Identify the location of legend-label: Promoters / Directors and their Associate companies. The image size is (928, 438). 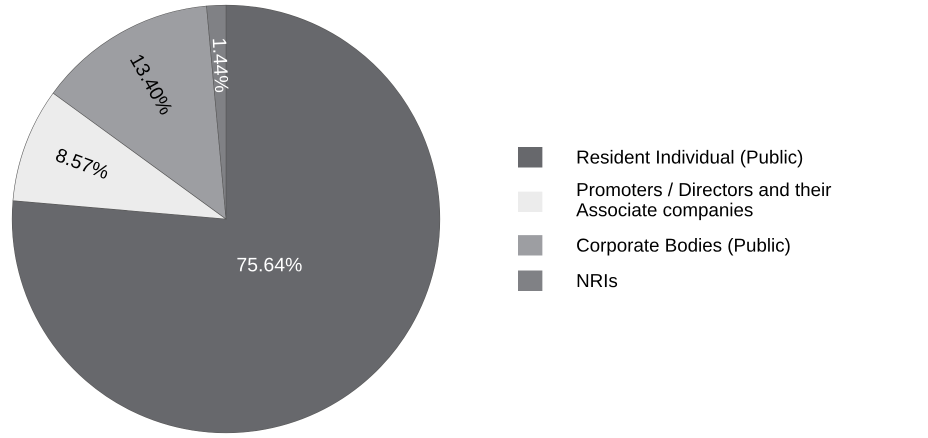
(704, 201).